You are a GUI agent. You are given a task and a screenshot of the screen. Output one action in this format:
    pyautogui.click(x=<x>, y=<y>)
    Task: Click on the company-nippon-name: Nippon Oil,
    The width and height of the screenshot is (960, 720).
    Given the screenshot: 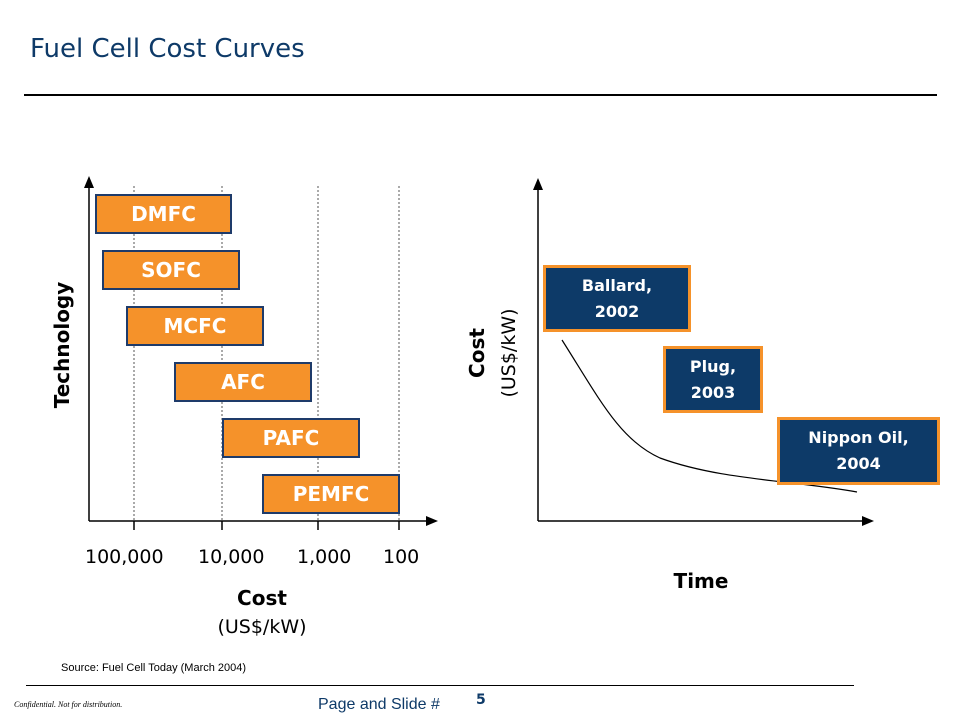 What is the action you would take?
    pyautogui.click(x=858, y=437)
    